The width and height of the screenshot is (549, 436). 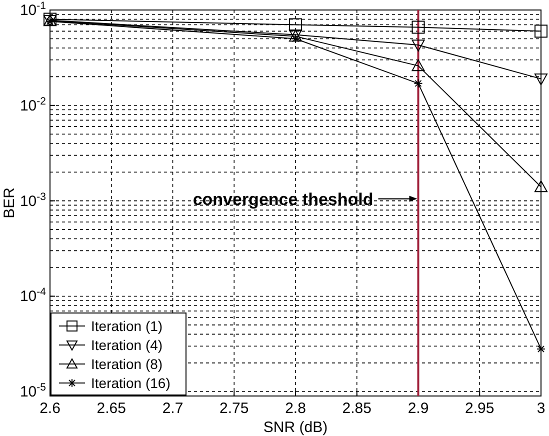 What do you see at coordinates (50, 408) in the screenshot?
I see `x-tick-label: 2.6` at bounding box center [50, 408].